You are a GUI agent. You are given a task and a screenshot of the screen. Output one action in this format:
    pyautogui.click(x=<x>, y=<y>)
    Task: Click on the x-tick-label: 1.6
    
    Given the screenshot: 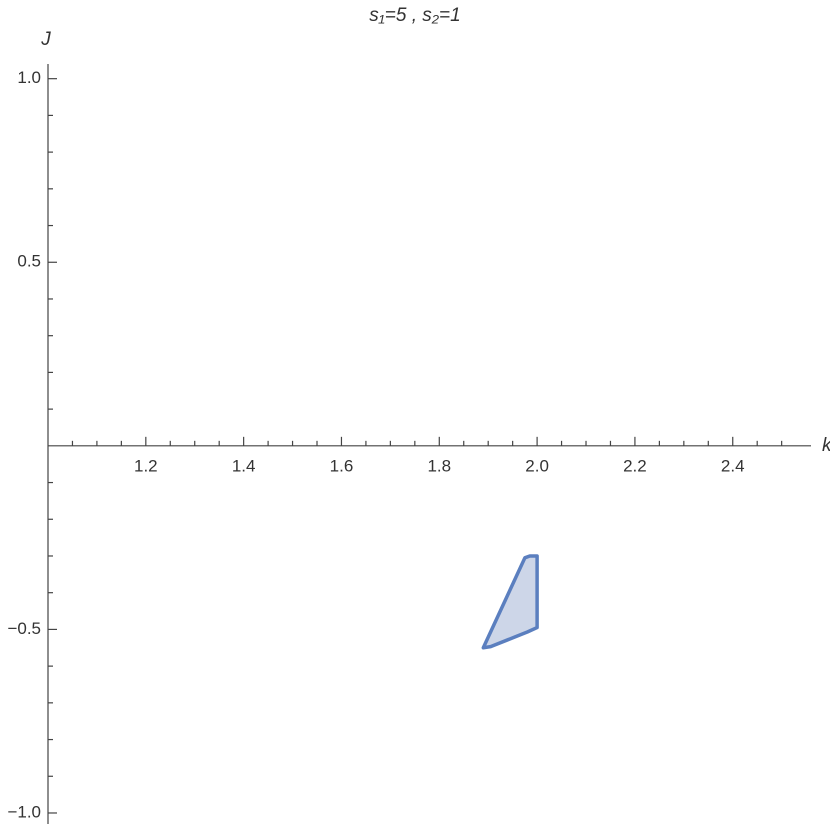 What is the action you would take?
    pyautogui.click(x=342, y=465)
    